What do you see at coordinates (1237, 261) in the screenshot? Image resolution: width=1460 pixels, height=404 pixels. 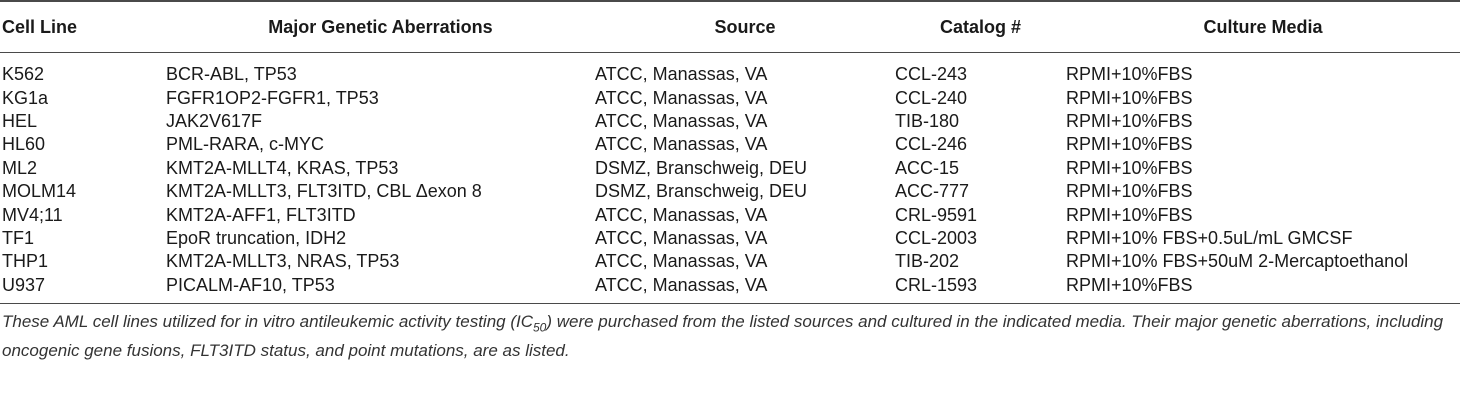 I see `cell-culture-media: RPMI+10% FBS+50uM 2-Mercaptoethanol` at bounding box center [1237, 261].